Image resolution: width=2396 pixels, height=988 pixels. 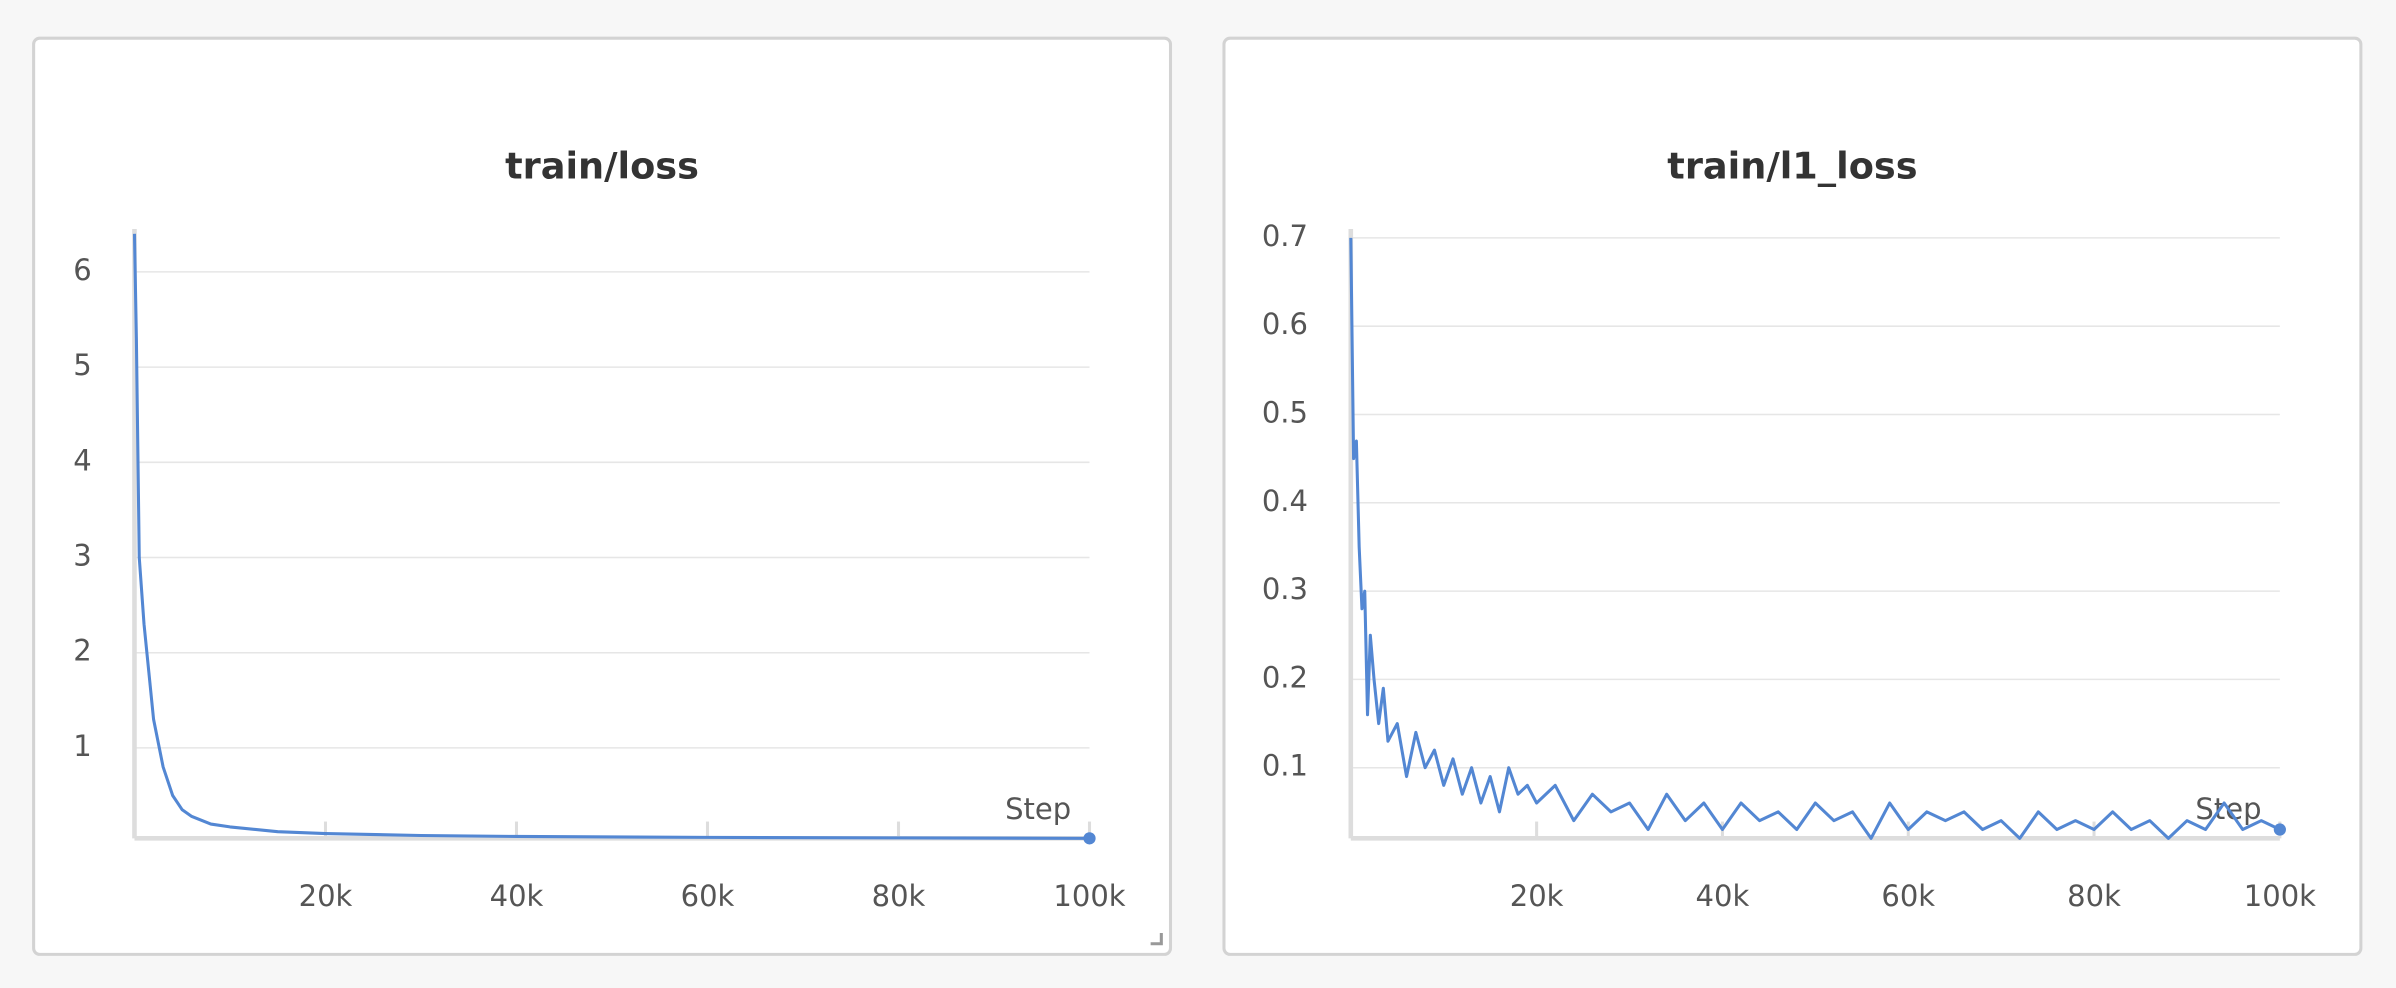 What do you see at coordinates (1285, 324) in the screenshot?
I see `y-tick-label: 0.6` at bounding box center [1285, 324].